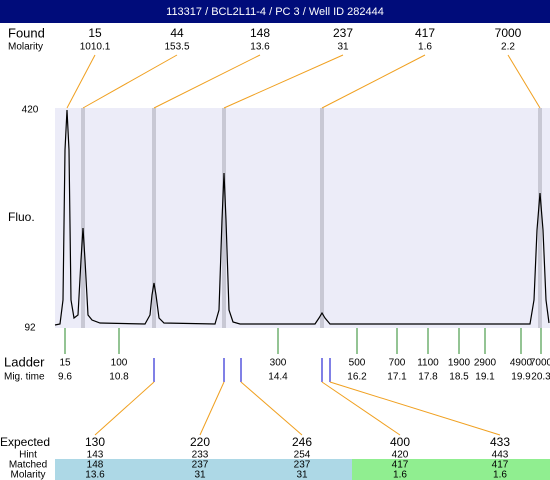  What do you see at coordinates (425, 47) in the screenshot?
I see `found-molarity: 1.6` at bounding box center [425, 47].